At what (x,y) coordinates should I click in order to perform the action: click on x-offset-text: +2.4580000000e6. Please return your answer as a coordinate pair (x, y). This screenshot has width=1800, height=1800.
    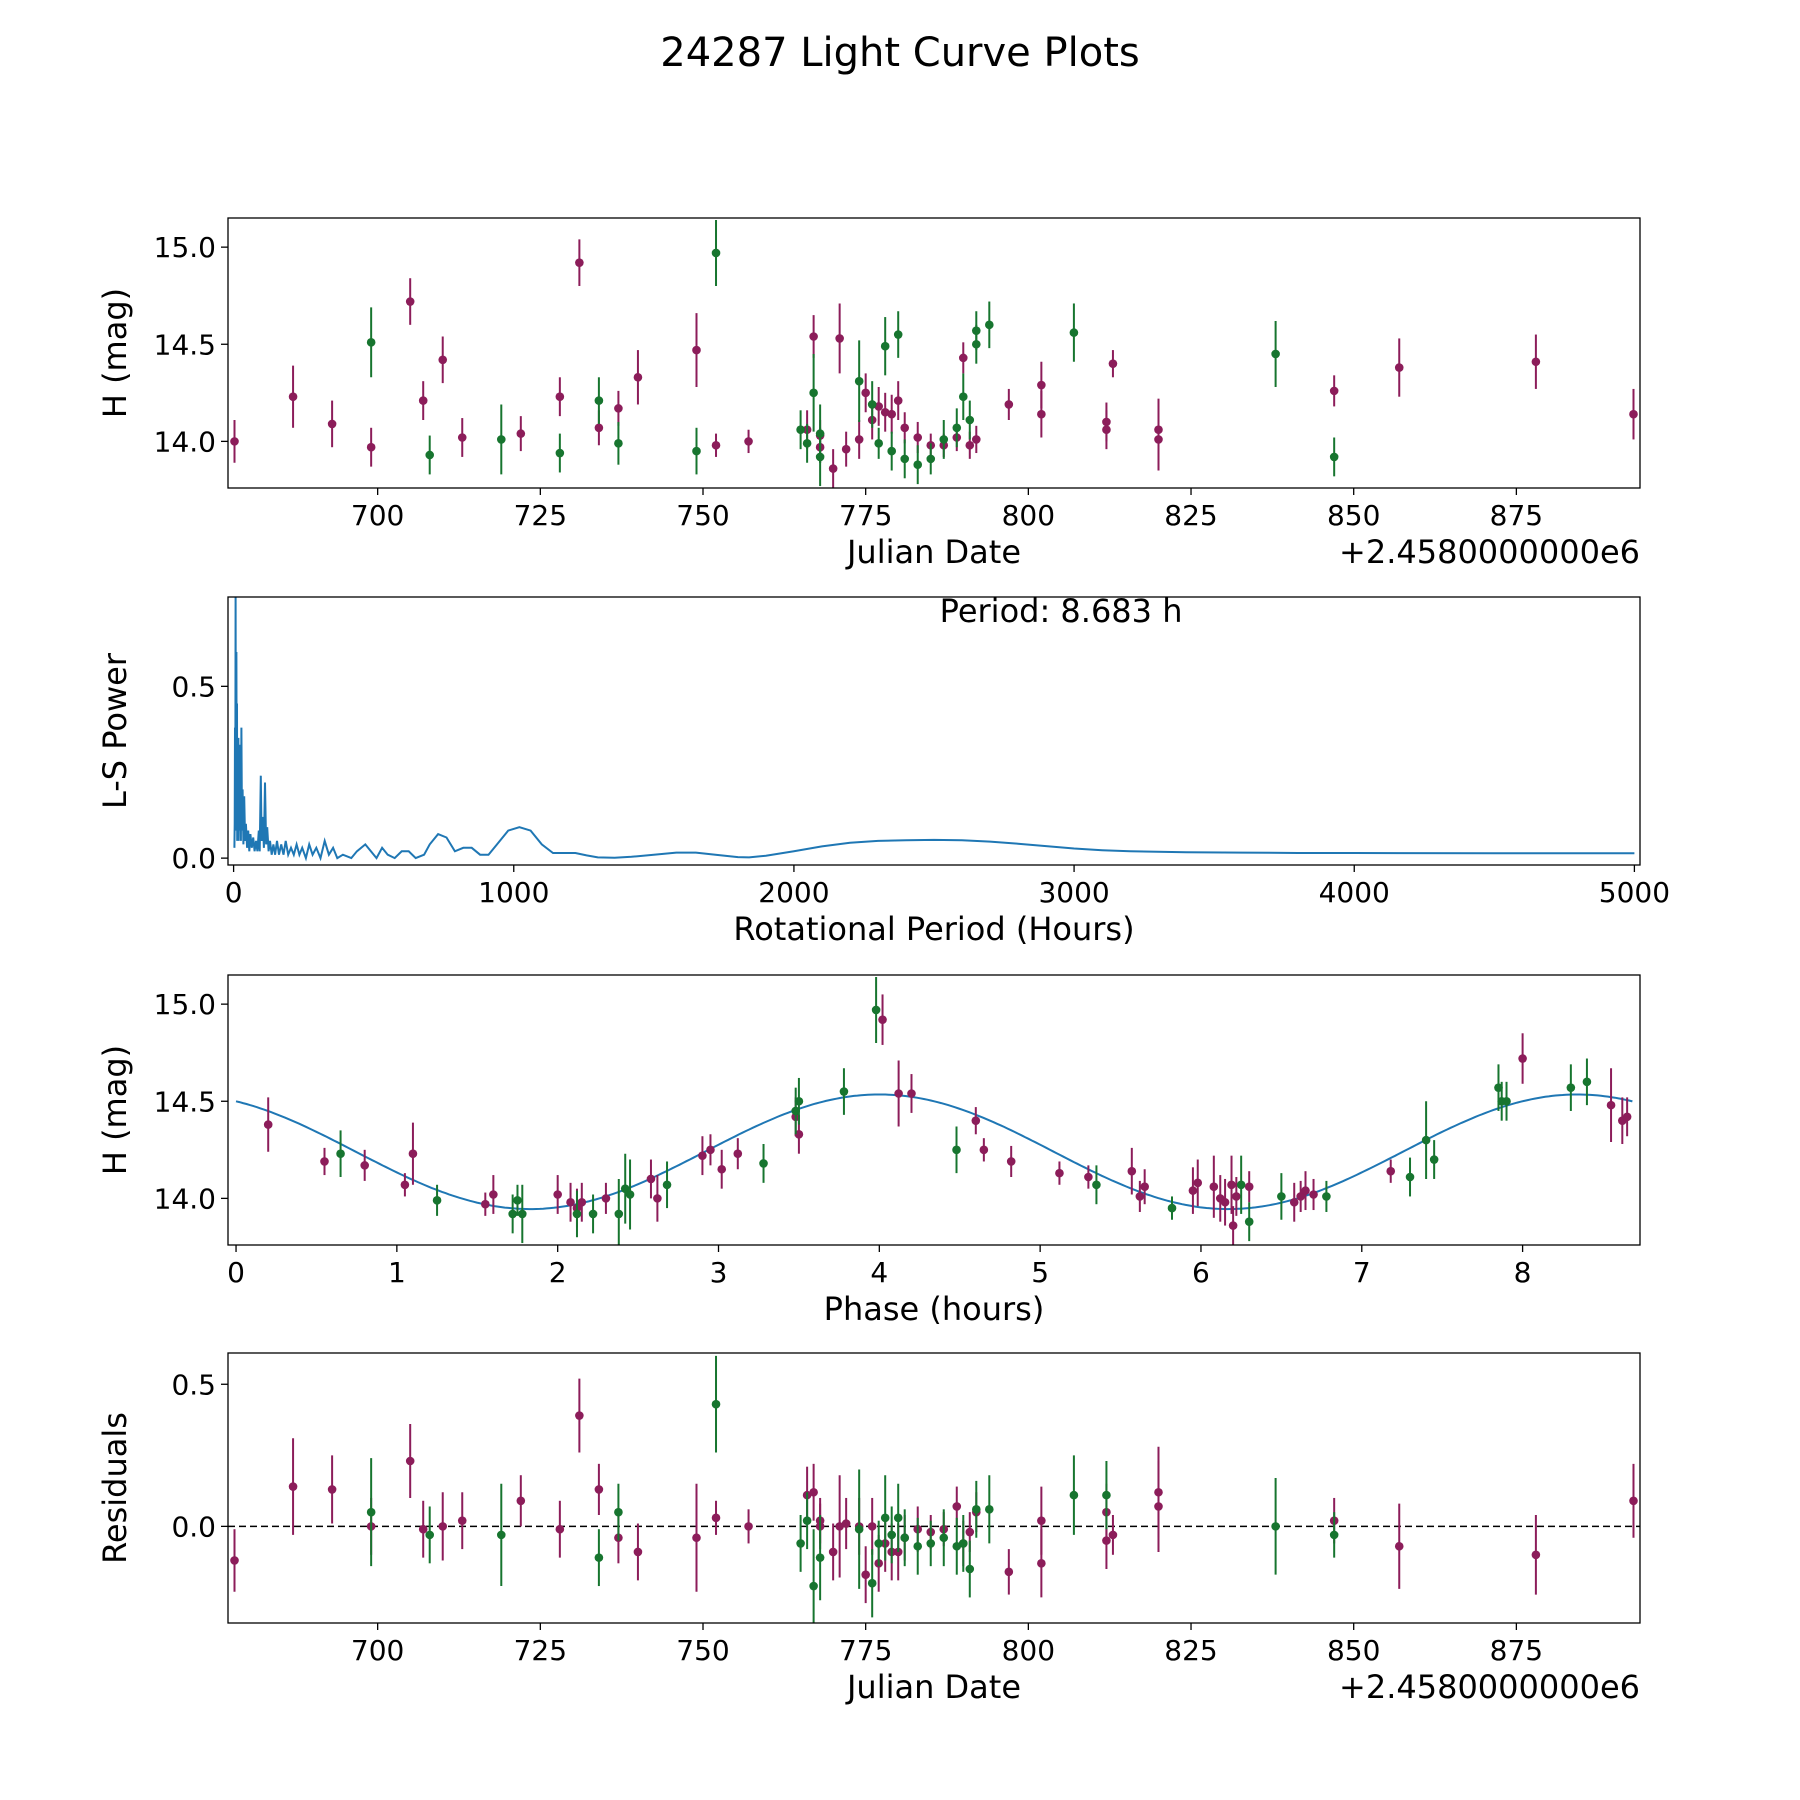
    Looking at the image, I should click on (1489, 1687).